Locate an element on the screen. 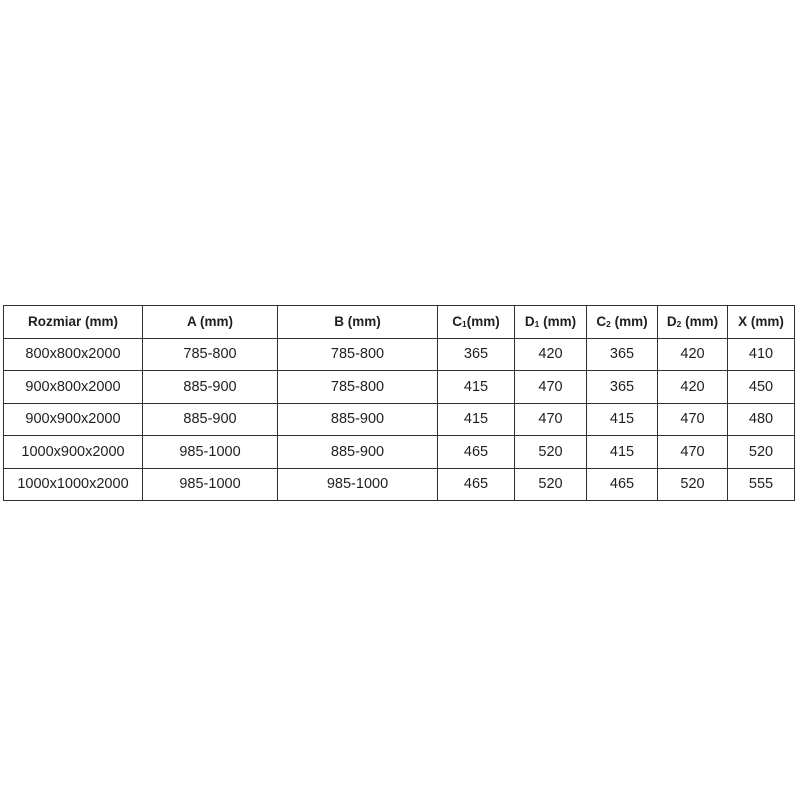 The image size is (800, 800). header-c1-base: C is located at coordinates (457, 322).